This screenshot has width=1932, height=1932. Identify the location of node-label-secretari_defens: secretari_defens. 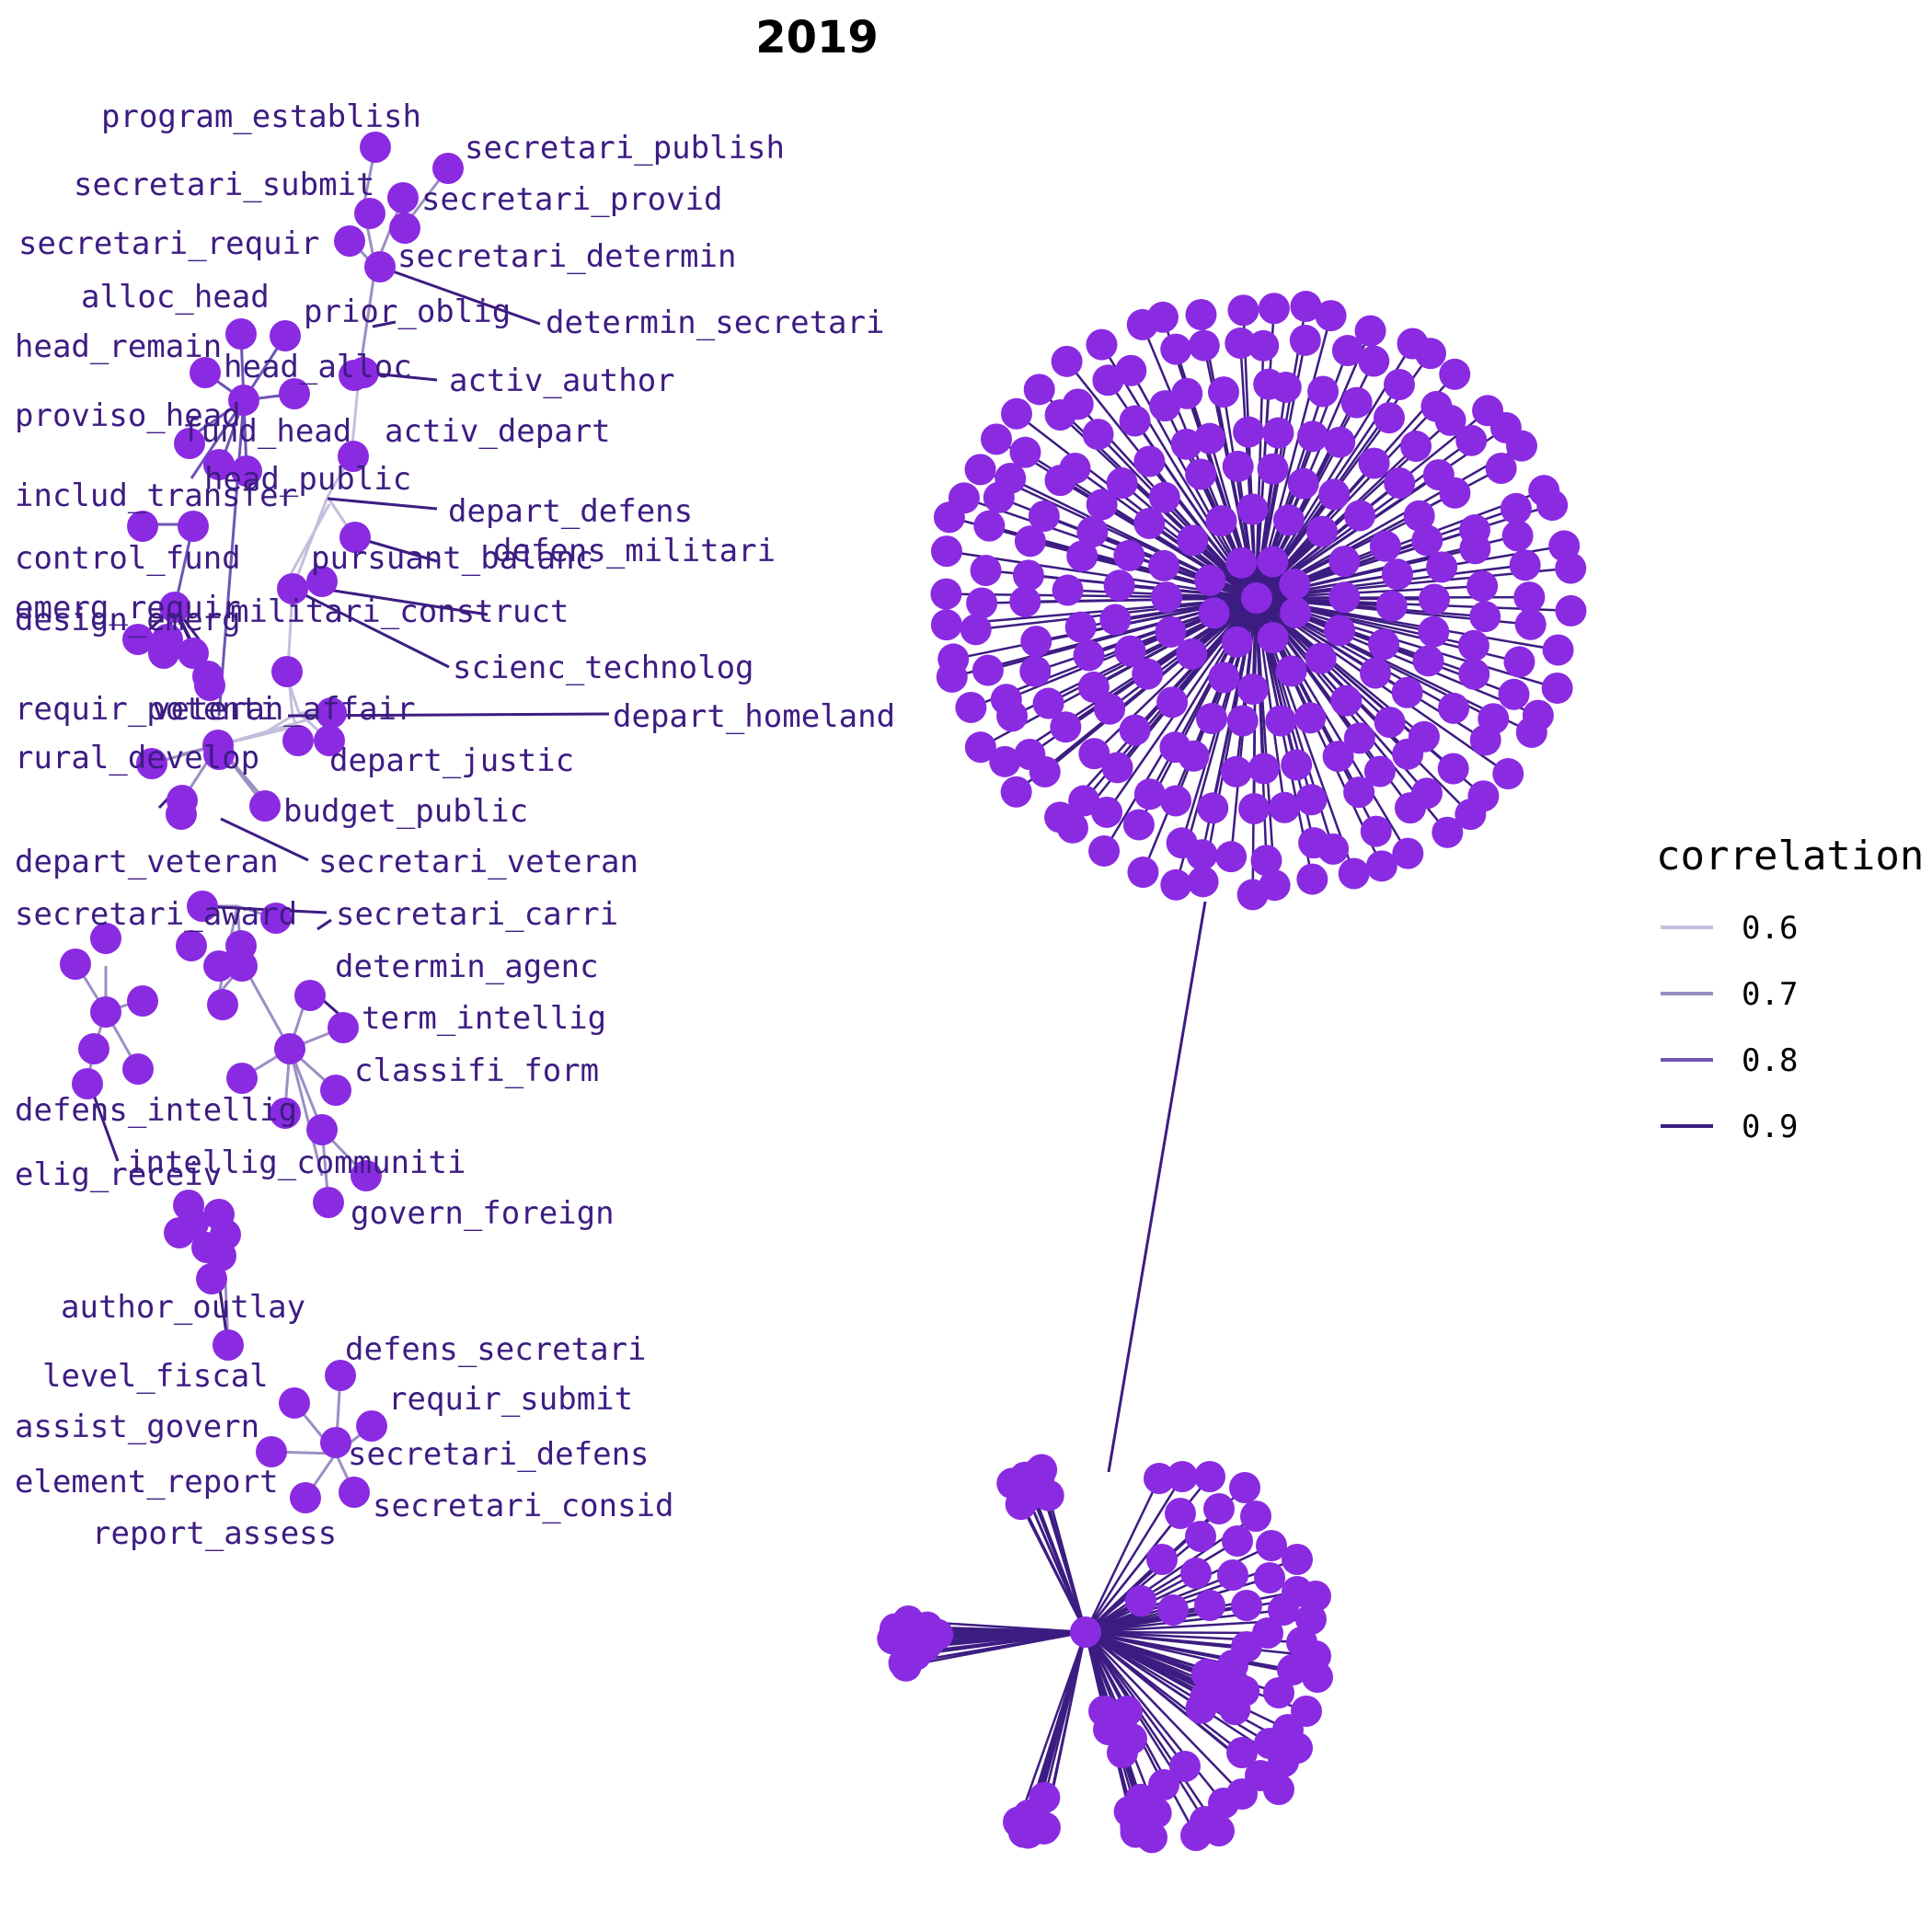
(499, 1454).